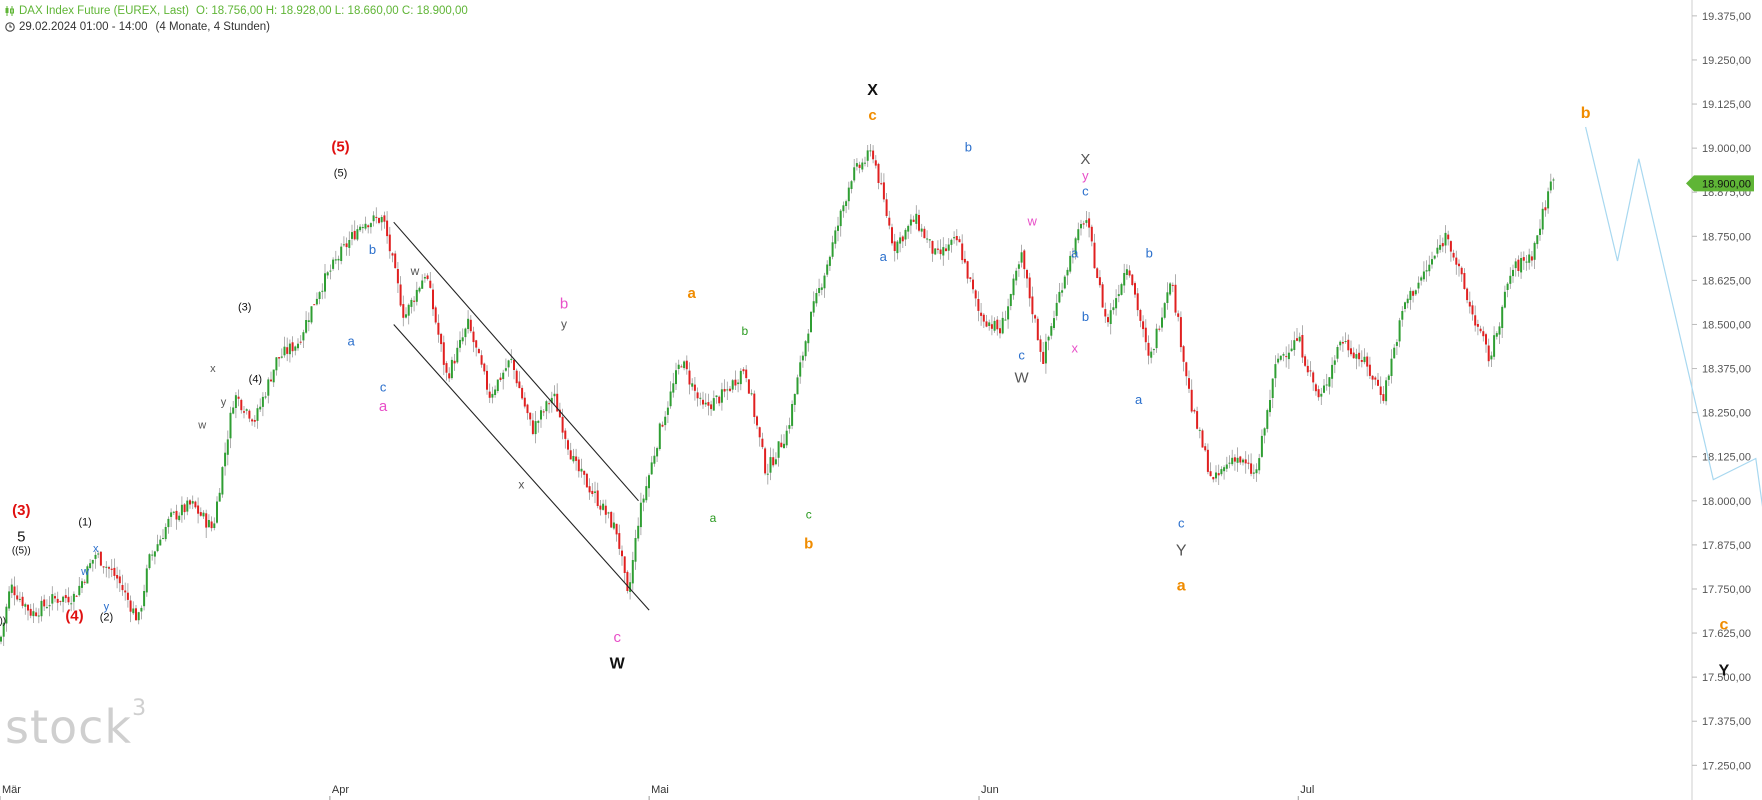 This screenshot has height=800, width=1762. Describe the element at coordinates (990, 790) in the screenshot. I see `x-tick-label: Jun` at that location.